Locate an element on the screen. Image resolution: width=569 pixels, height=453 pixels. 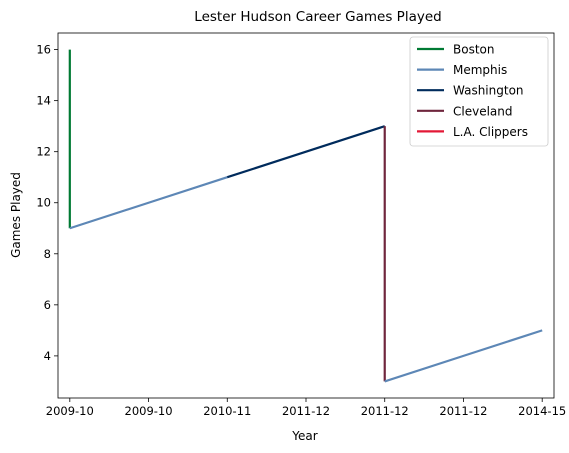
legend-label: Memphis is located at coordinates (480, 70).